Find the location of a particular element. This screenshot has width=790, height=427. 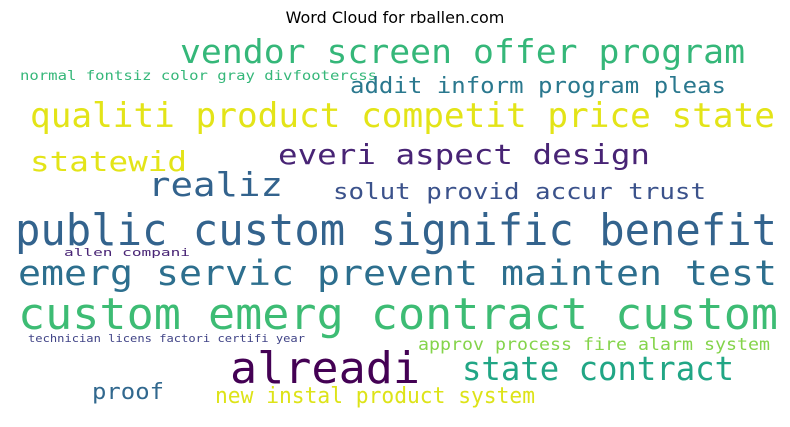

word-13: approv process fire alarm system is located at coordinates (594, 345).